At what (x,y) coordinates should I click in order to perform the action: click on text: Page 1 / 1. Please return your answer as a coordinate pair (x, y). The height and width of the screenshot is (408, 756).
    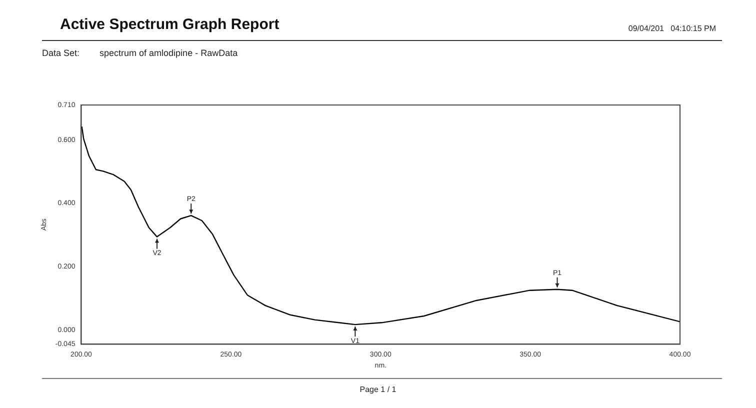
    Looking at the image, I should click on (378, 389).